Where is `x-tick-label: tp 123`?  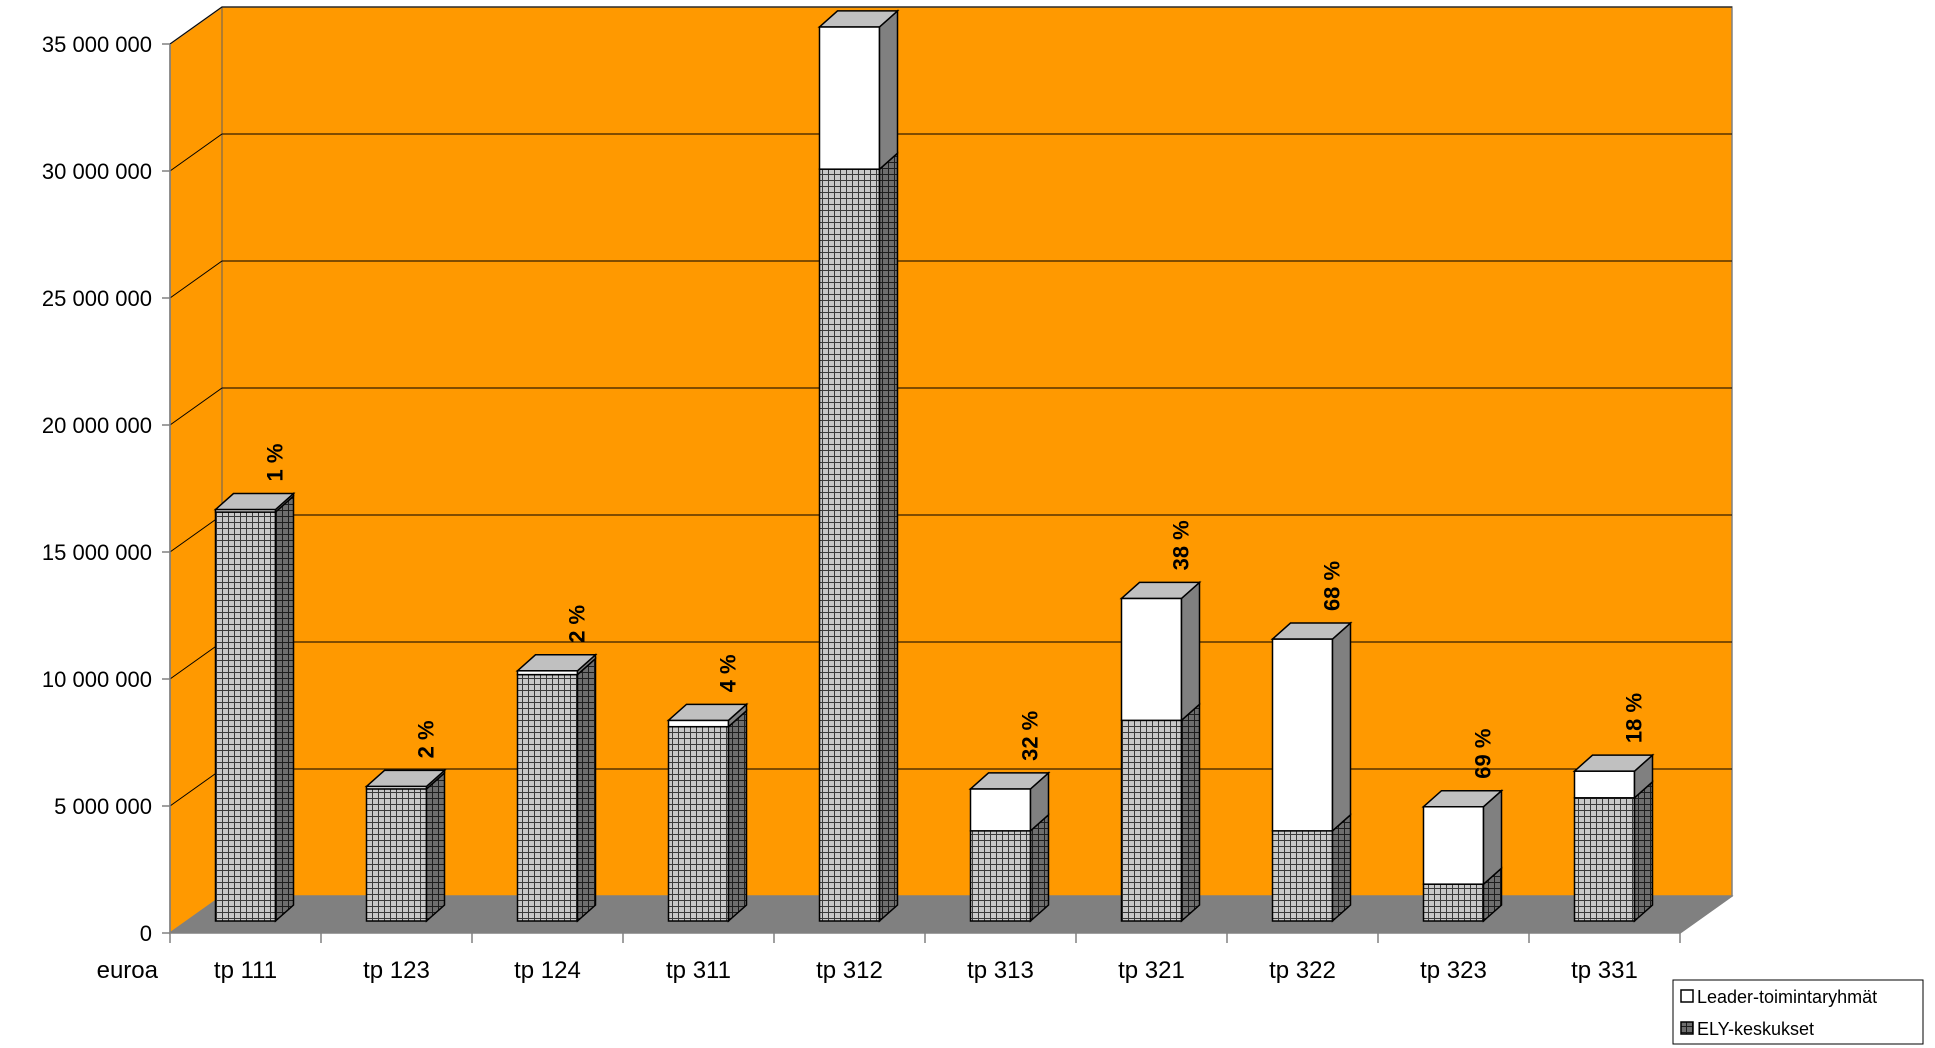 x-tick-label: tp 123 is located at coordinates (396, 970).